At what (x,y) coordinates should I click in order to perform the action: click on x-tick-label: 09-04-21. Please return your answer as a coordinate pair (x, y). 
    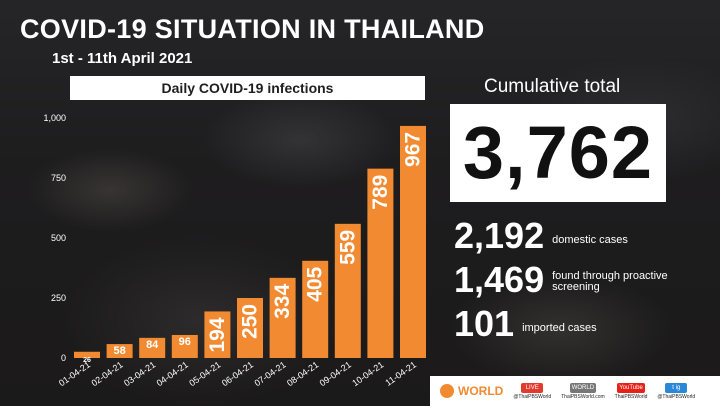
    Looking at the image, I should click on (335, 373).